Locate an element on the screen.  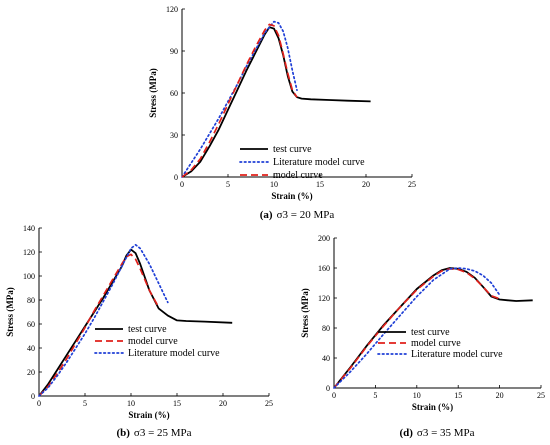
panel-caption: (d) σ3 = 35 MPa is located at coordinates (436, 433).